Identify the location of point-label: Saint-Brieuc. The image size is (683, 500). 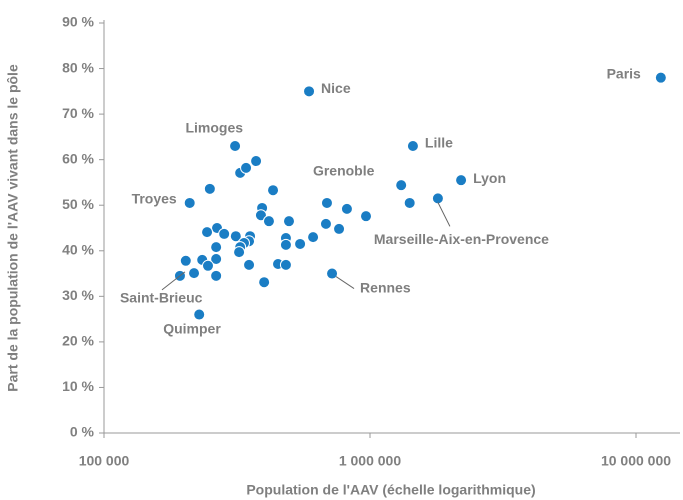
(161, 298).